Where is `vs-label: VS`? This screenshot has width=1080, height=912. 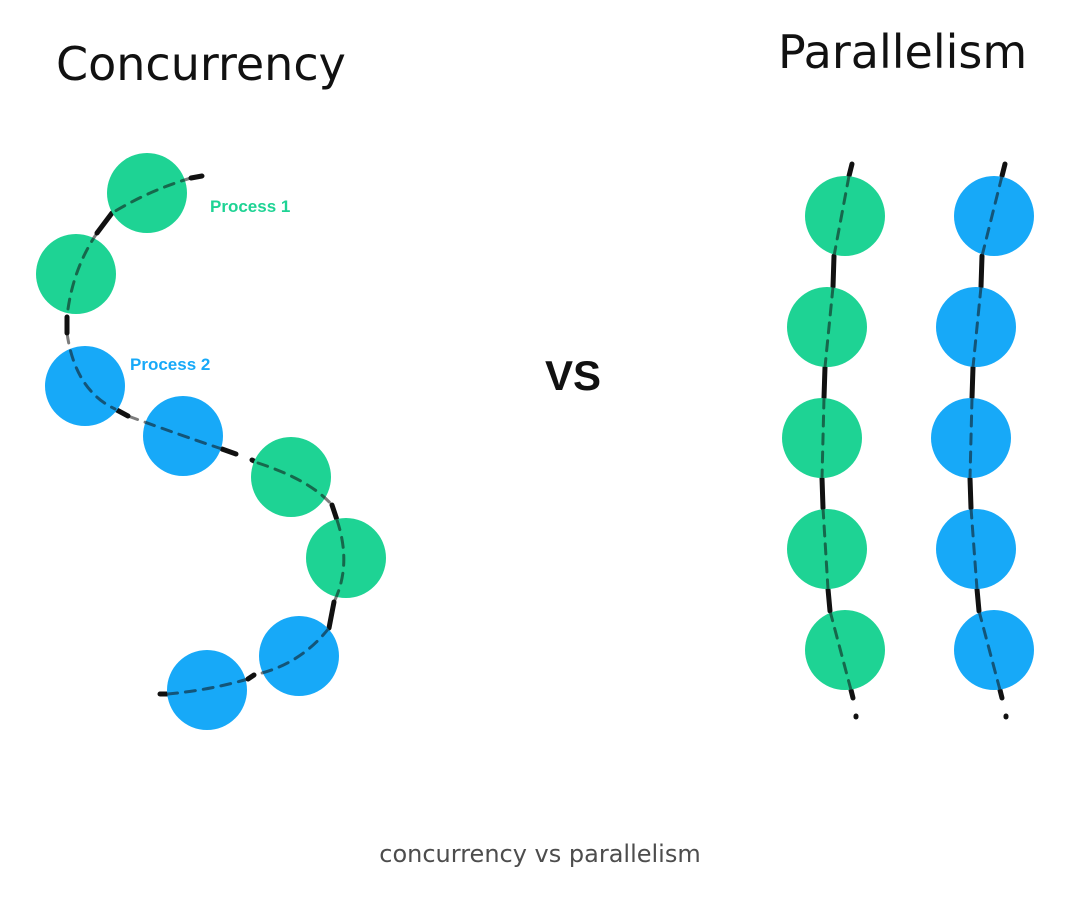
vs-label: VS is located at coordinates (573, 375).